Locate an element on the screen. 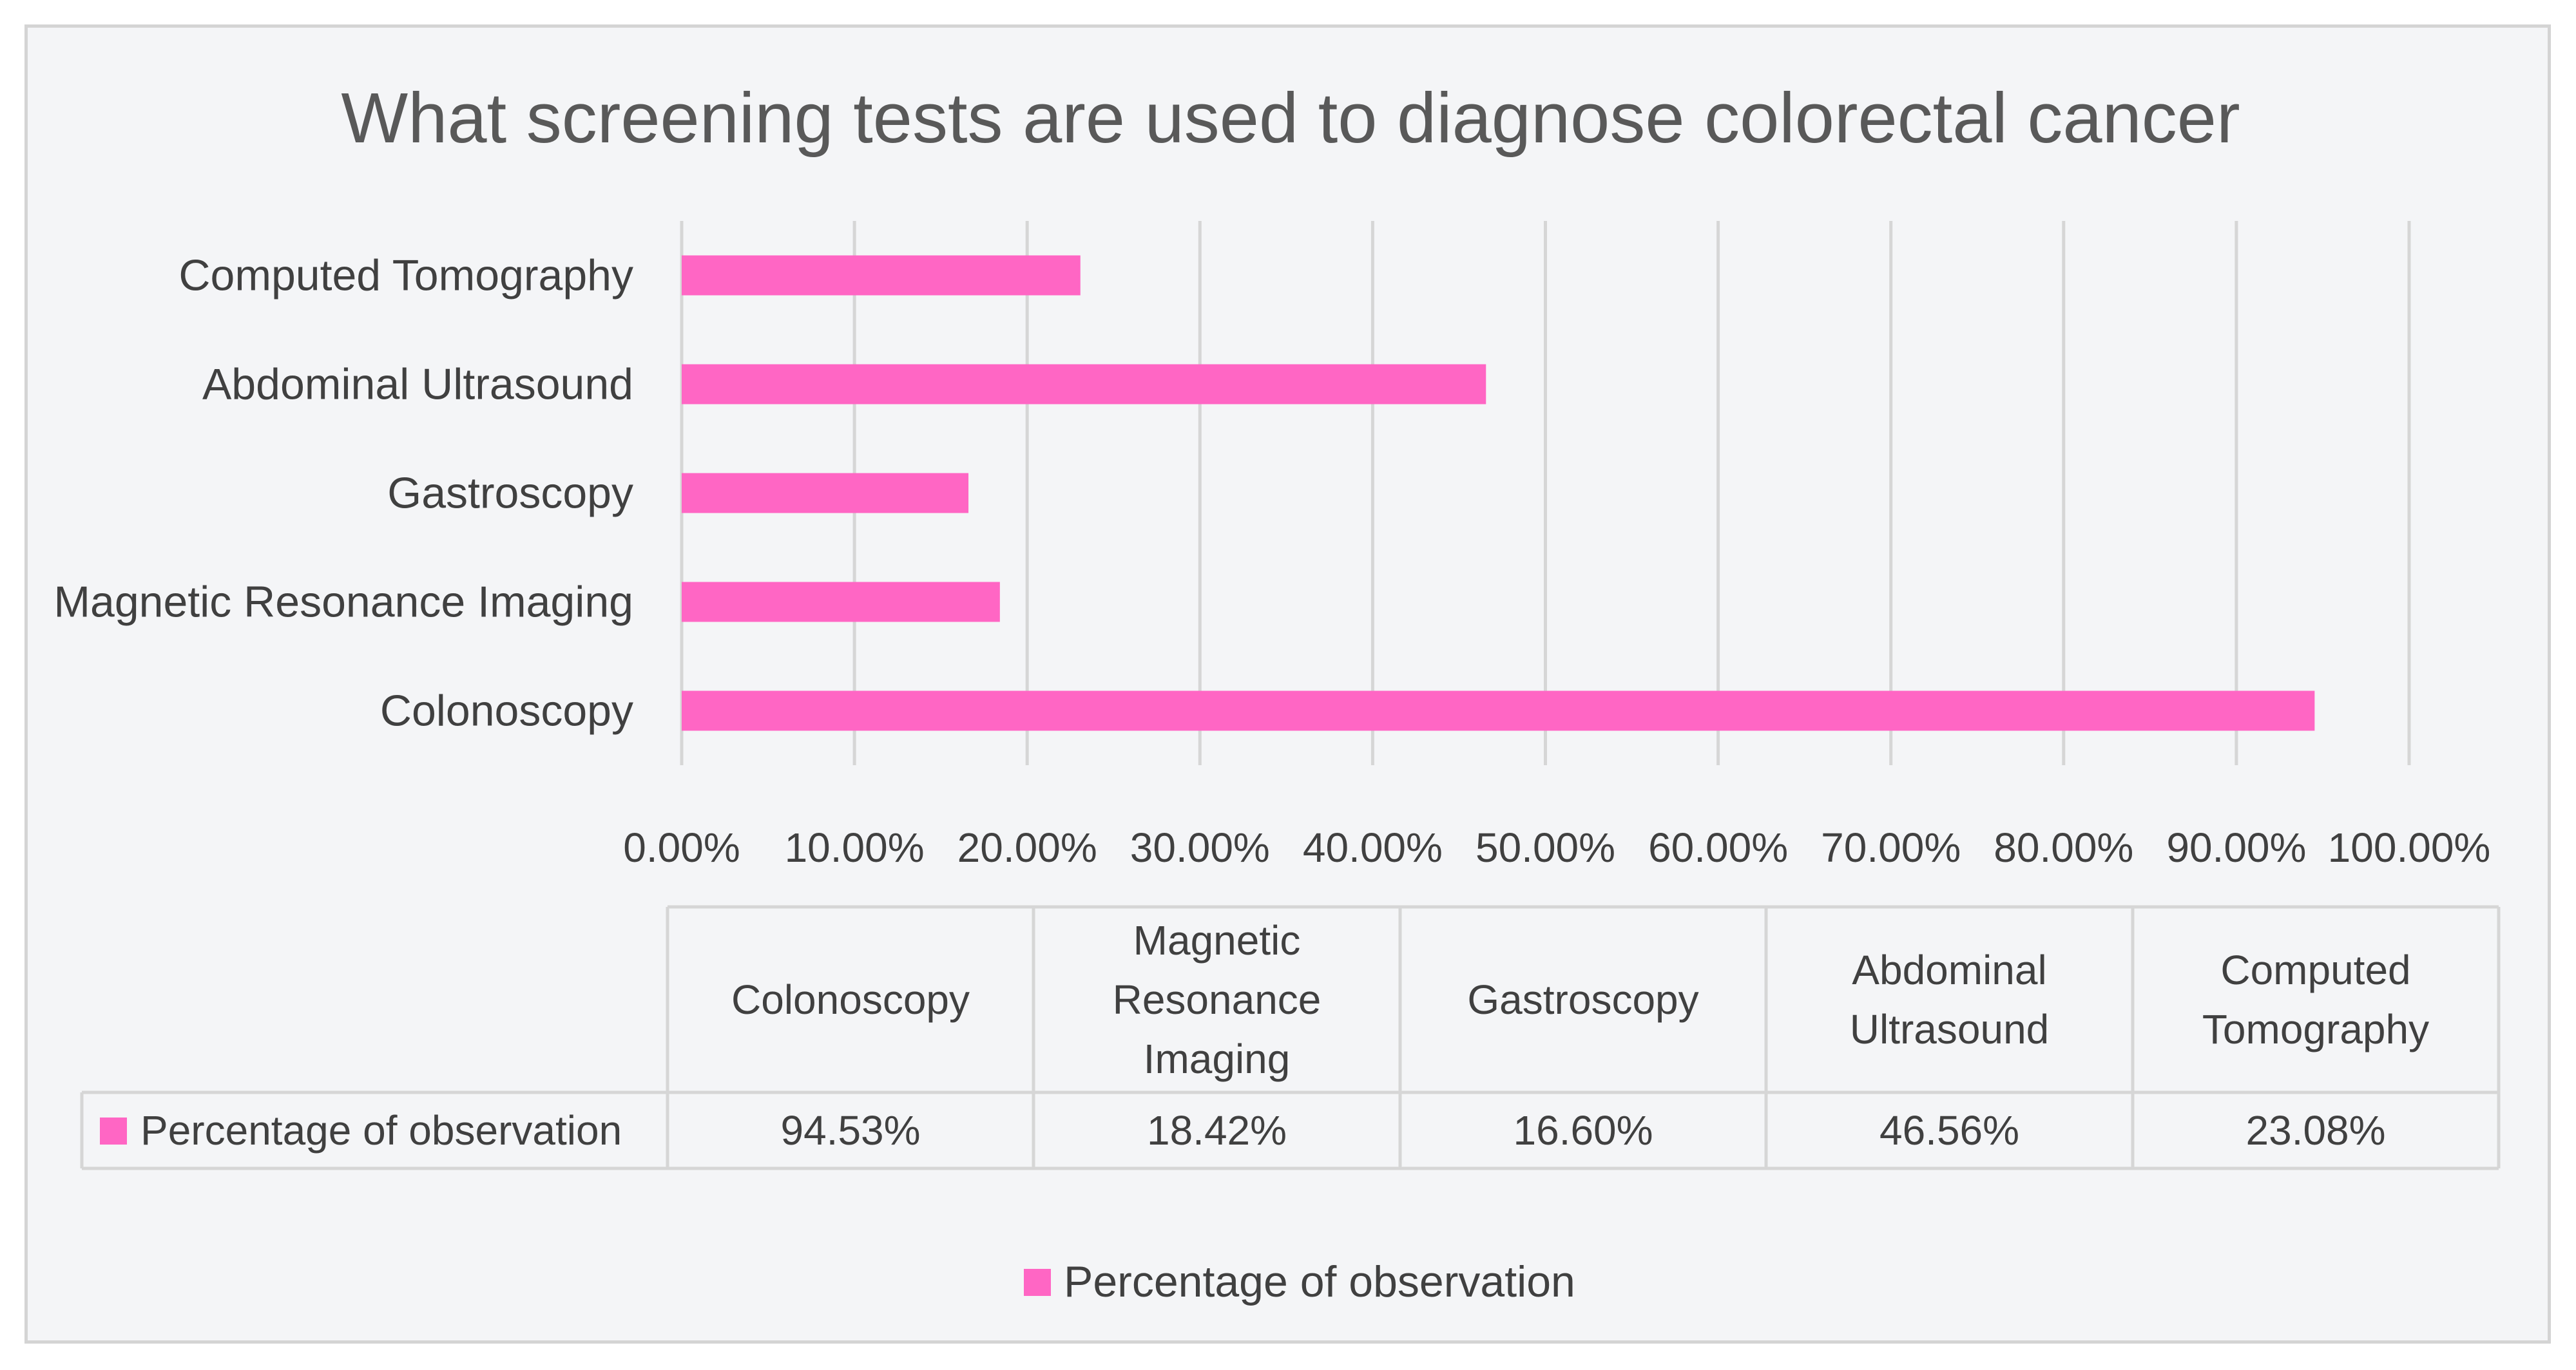  table-value-gastroscopy: 16.60% is located at coordinates (1583, 1130).